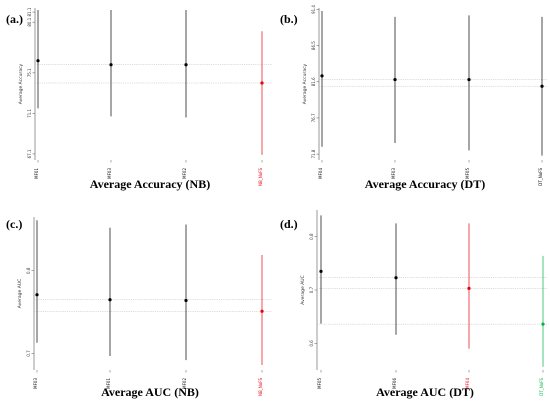 The width and height of the screenshot is (550, 403). What do you see at coordinates (313, 9) in the screenshot?
I see `y-tick-label: 91.4` at bounding box center [313, 9].